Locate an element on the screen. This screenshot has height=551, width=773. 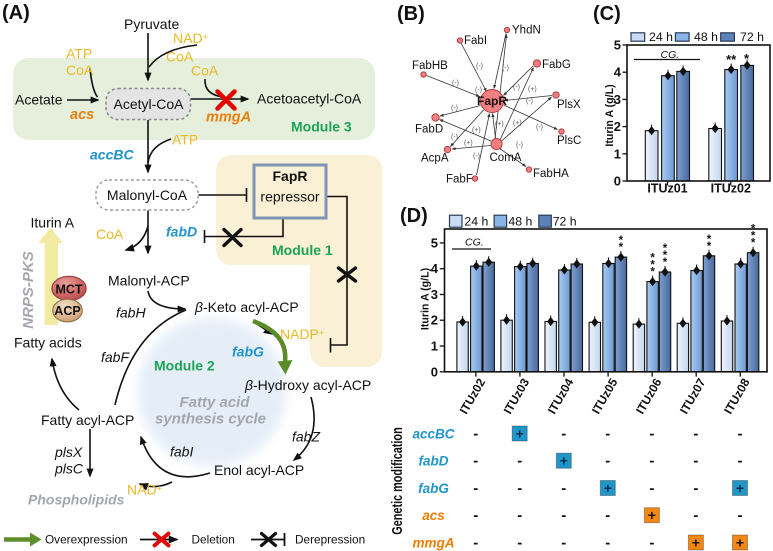
svg-text: NADP+ is located at coordinates (302, 334).